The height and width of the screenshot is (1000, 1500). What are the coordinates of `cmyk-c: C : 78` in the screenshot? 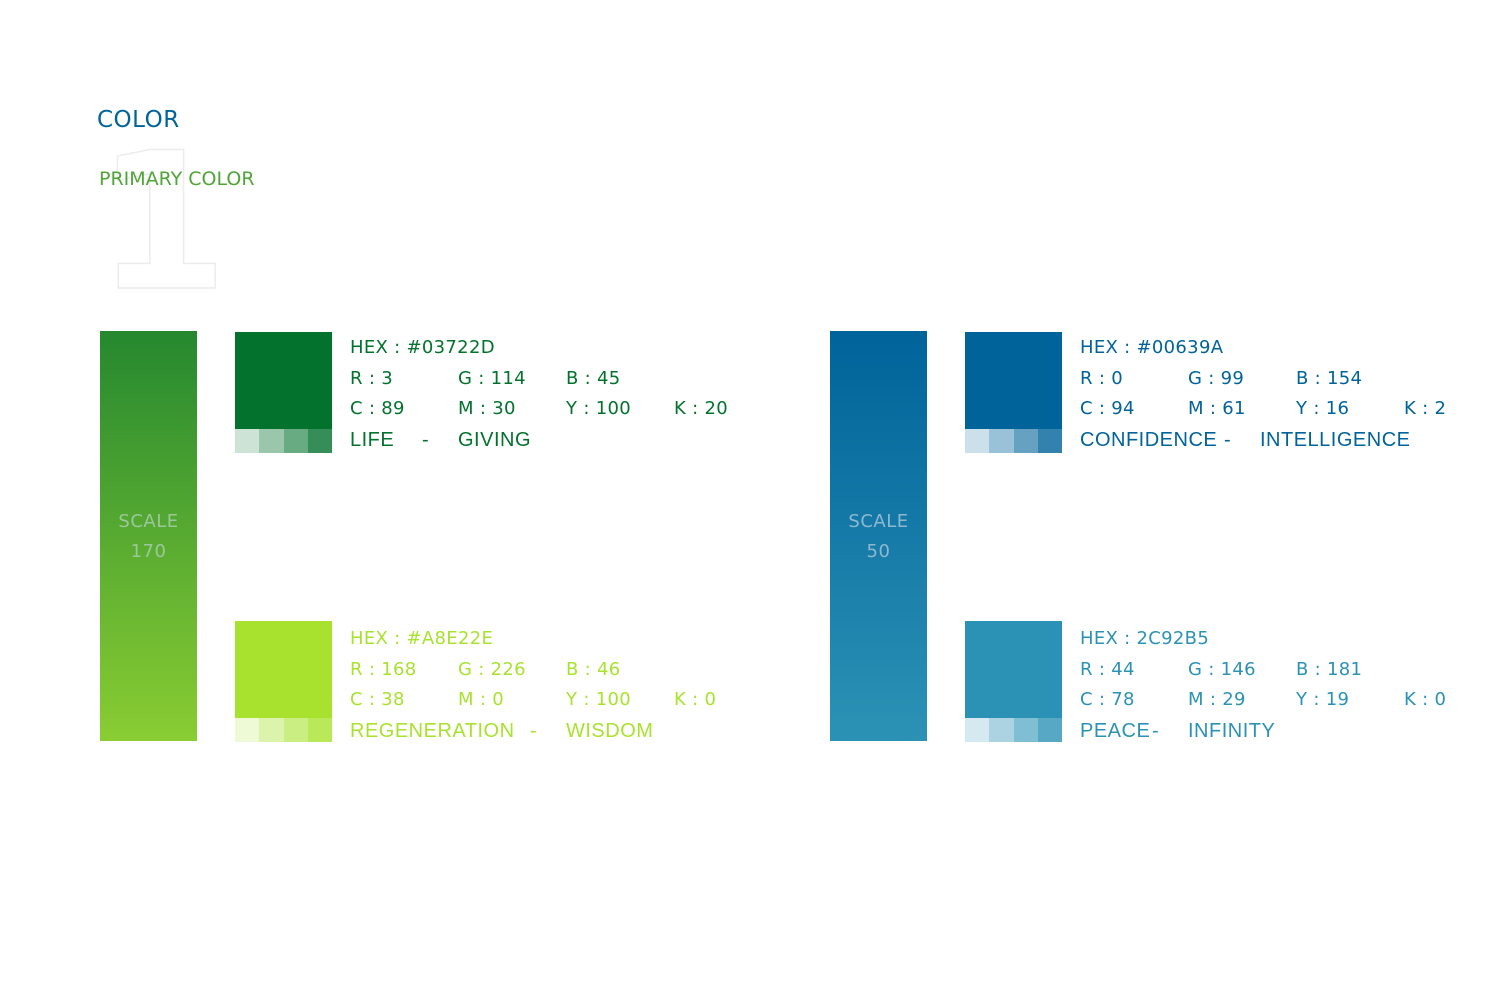 It's located at (1107, 699).